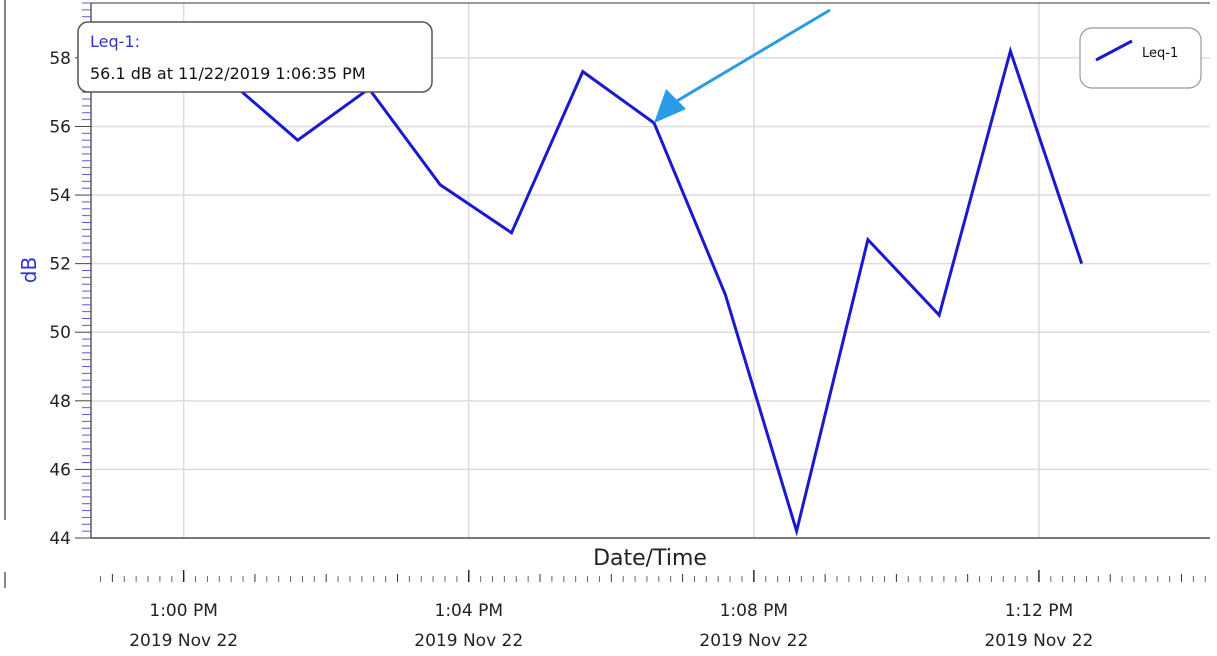 This screenshot has height=656, width=1217. What do you see at coordinates (1160, 53) in the screenshot?
I see `legend-label: Leq-1` at bounding box center [1160, 53].